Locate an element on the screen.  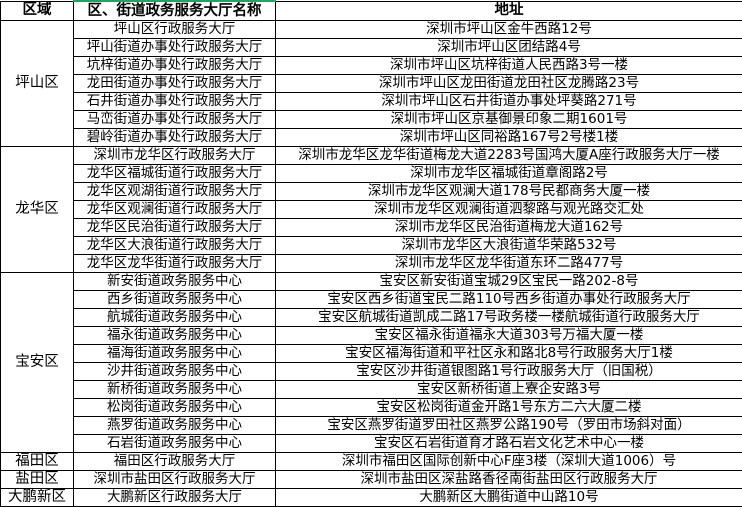
address-cell: 宝安区航城街道凯成二路17号政务楼一楼航城街道行政服务大厅 is located at coordinates (509, 318).